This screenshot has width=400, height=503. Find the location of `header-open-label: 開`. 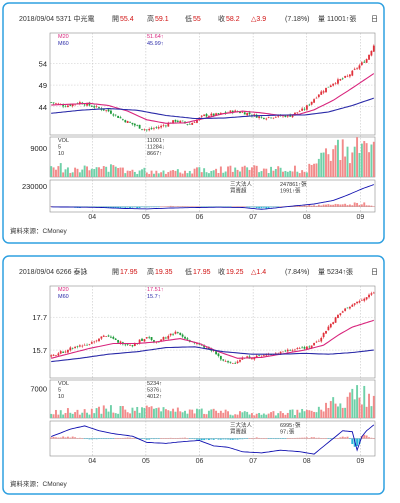

header-open-label: 開 is located at coordinates (115, 272).